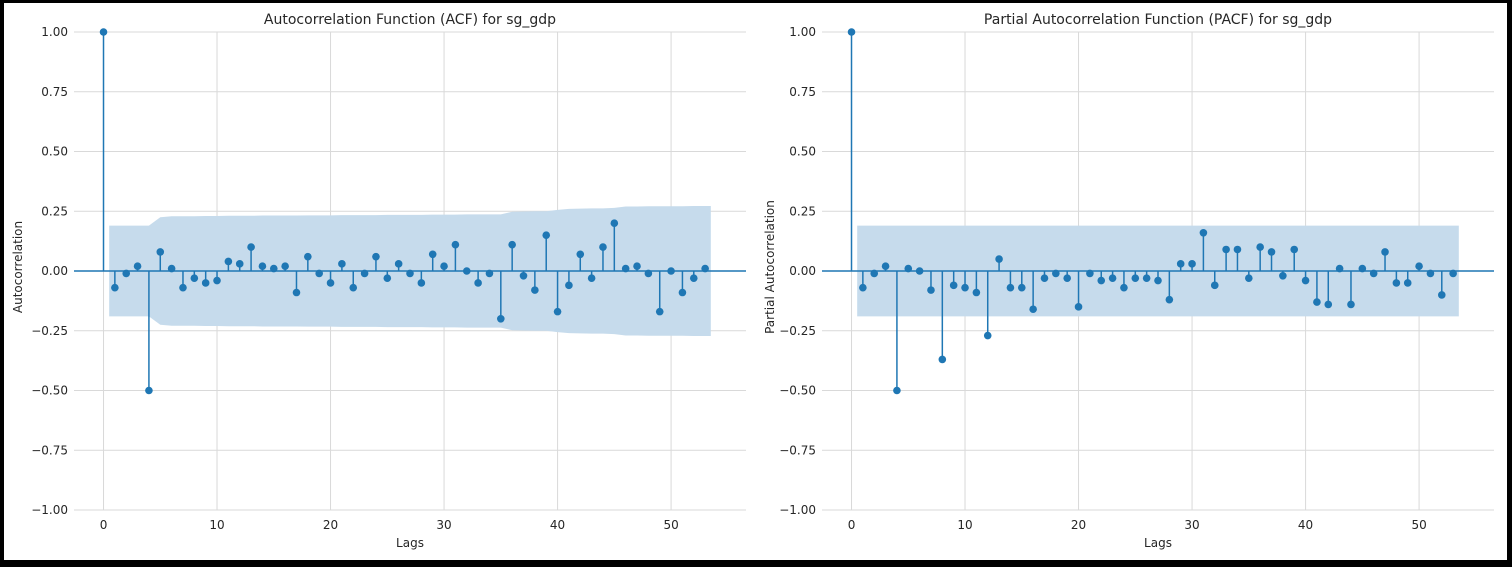 This screenshot has width=1512, height=567. I want to click on pacf-y-tick-label: 0.50, so click(802, 152).